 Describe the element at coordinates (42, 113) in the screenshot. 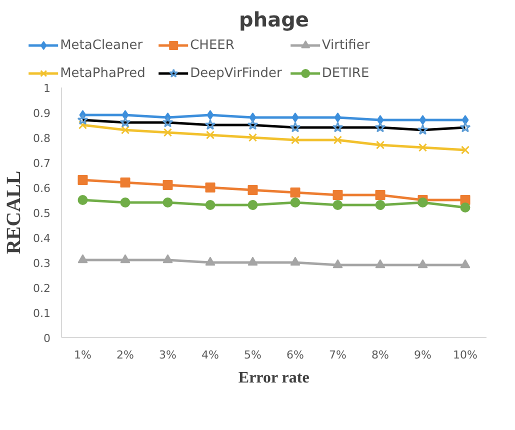

I see `y-tick-label: 0.9` at that location.